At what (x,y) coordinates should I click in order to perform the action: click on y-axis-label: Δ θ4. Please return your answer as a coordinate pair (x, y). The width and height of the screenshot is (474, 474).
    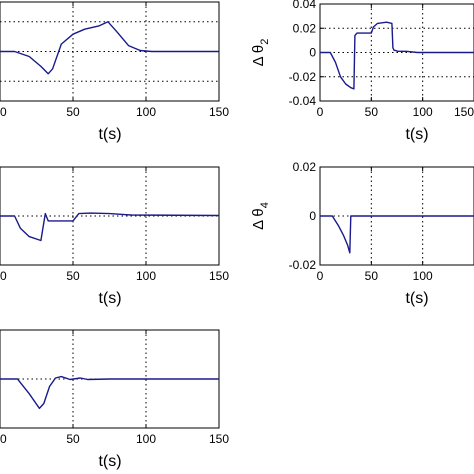
    Looking at the image, I should click on (260, 216).